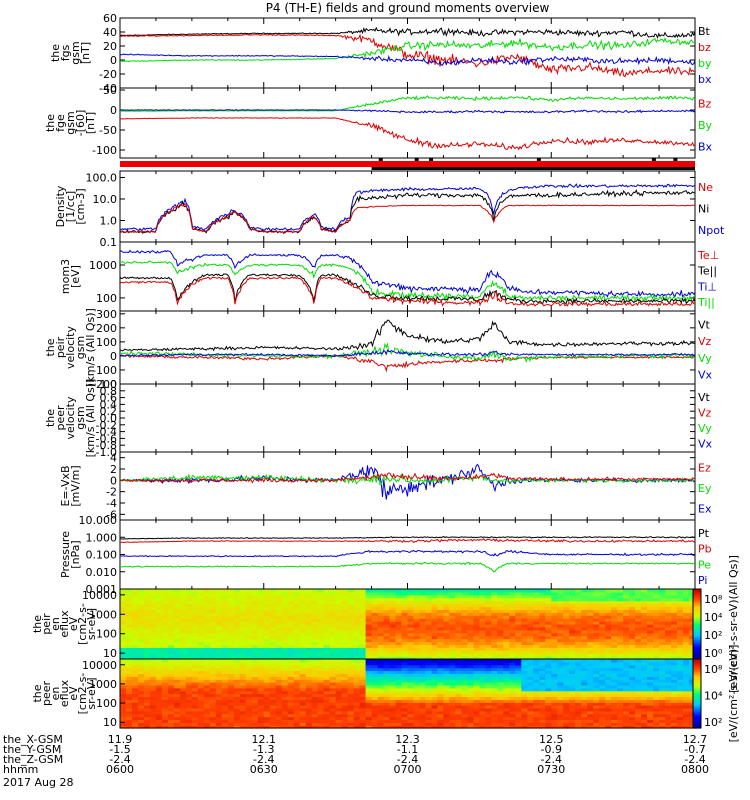 The image size is (750, 800). I want to click on legend-entry: Ne, so click(705, 187).